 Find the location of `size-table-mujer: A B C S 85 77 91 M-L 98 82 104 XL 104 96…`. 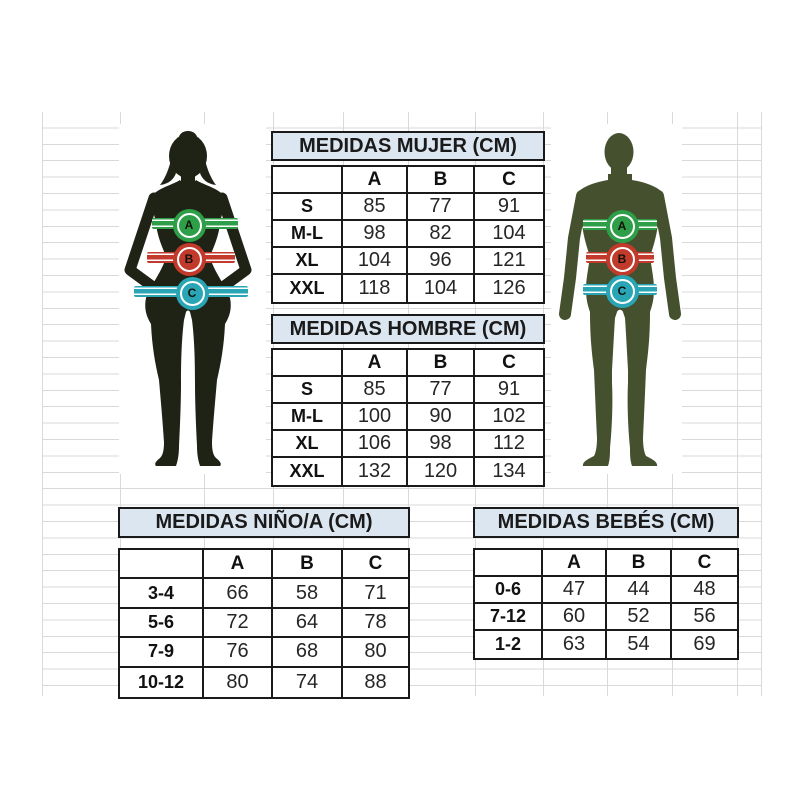

size-table-mujer: A B C S 85 77 91 M-L 98 82 104 XL 104 96… is located at coordinates (408, 234).